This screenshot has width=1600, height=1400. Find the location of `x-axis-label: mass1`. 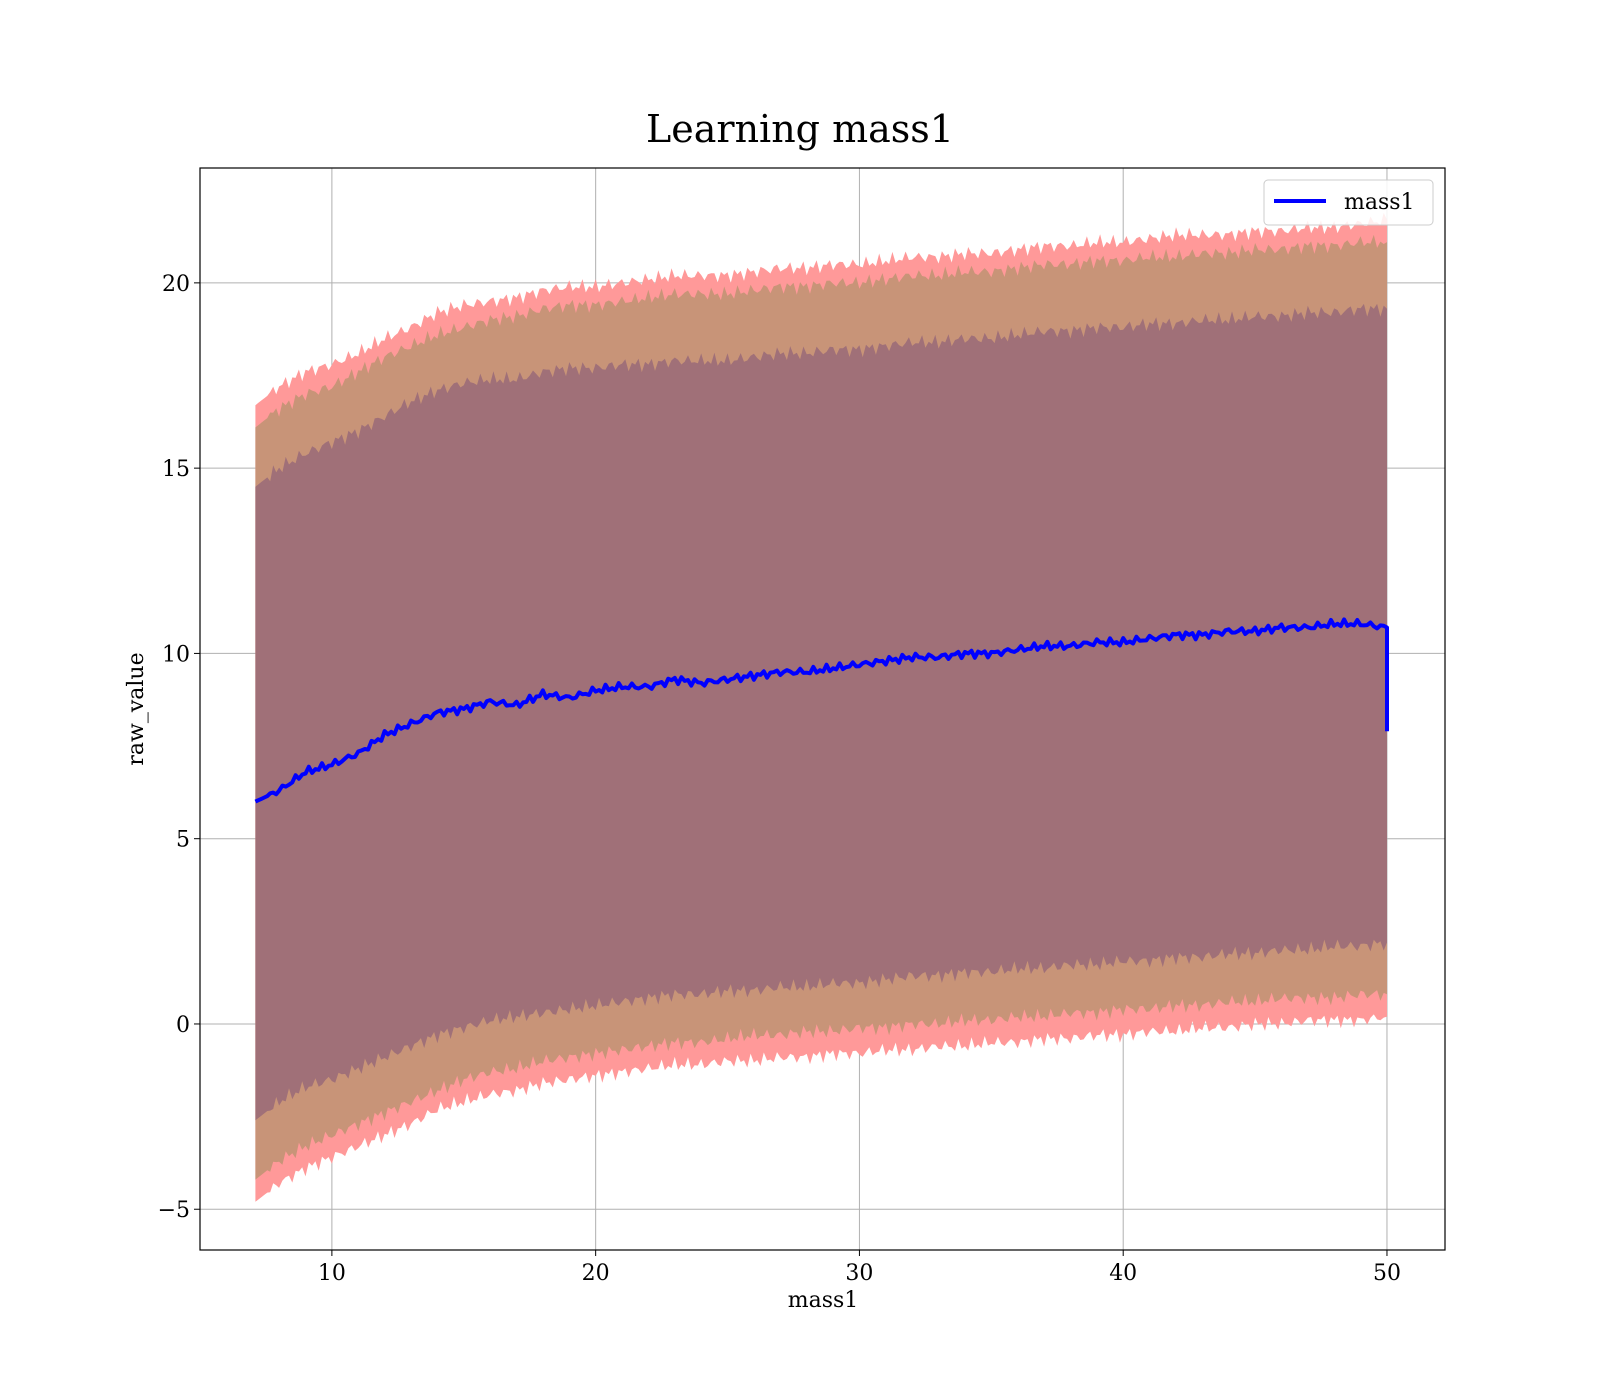

x-axis-label: mass1 is located at coordinates (823, 1300).